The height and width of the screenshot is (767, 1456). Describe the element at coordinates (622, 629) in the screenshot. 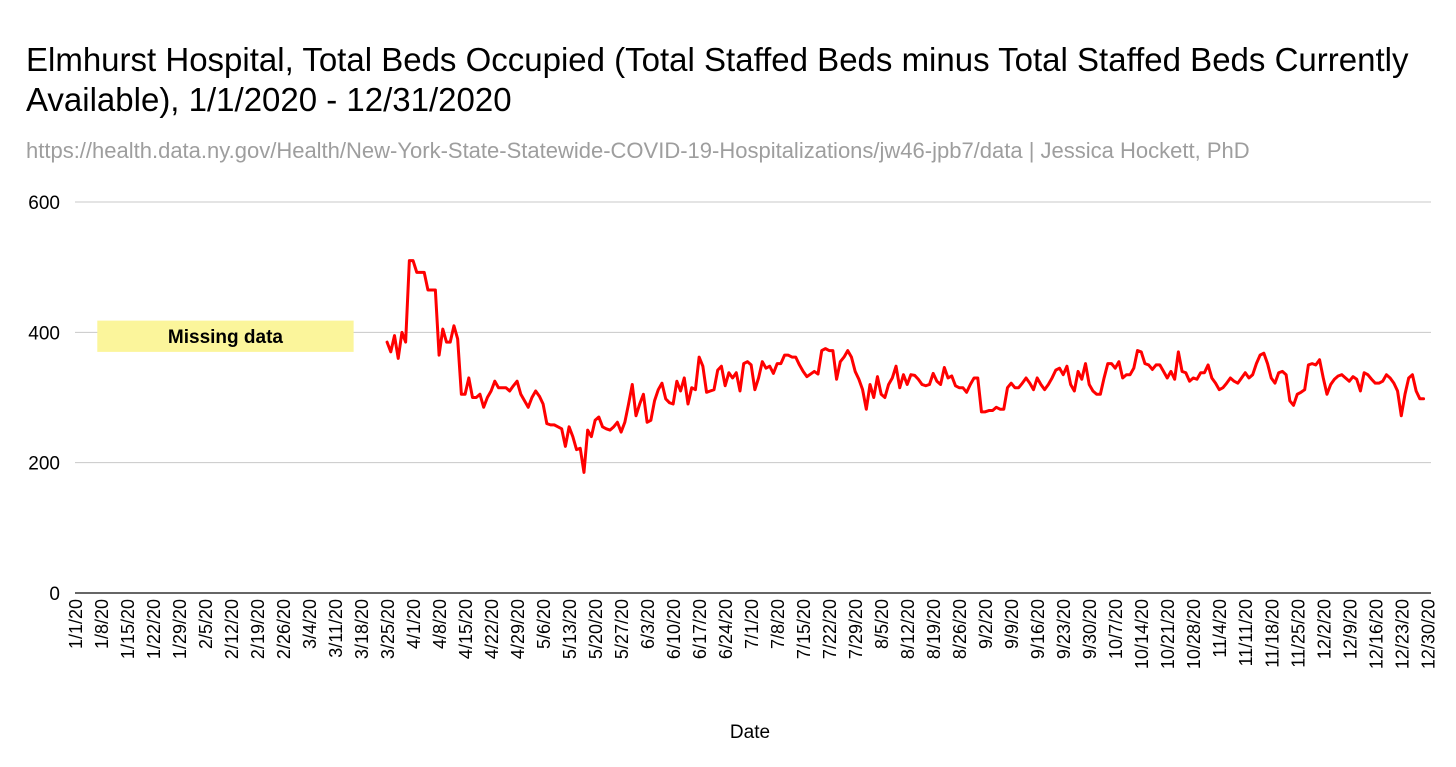

I see `x-tick-label: 5/27/20` at that location.